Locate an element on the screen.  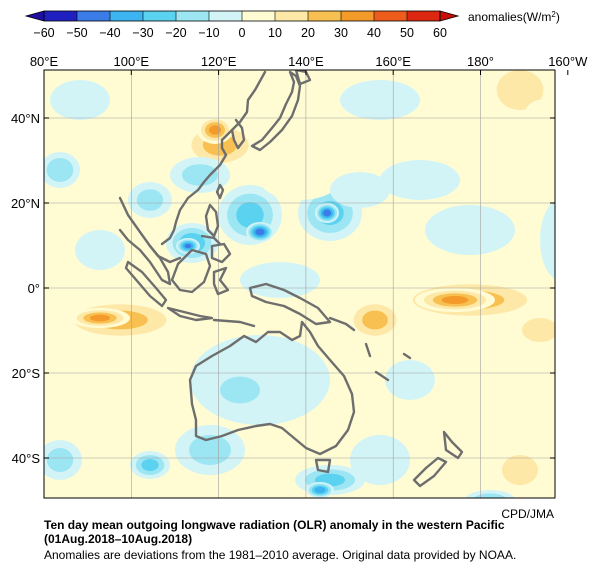
coast-vanuatu is located at coordinates (368, 350).